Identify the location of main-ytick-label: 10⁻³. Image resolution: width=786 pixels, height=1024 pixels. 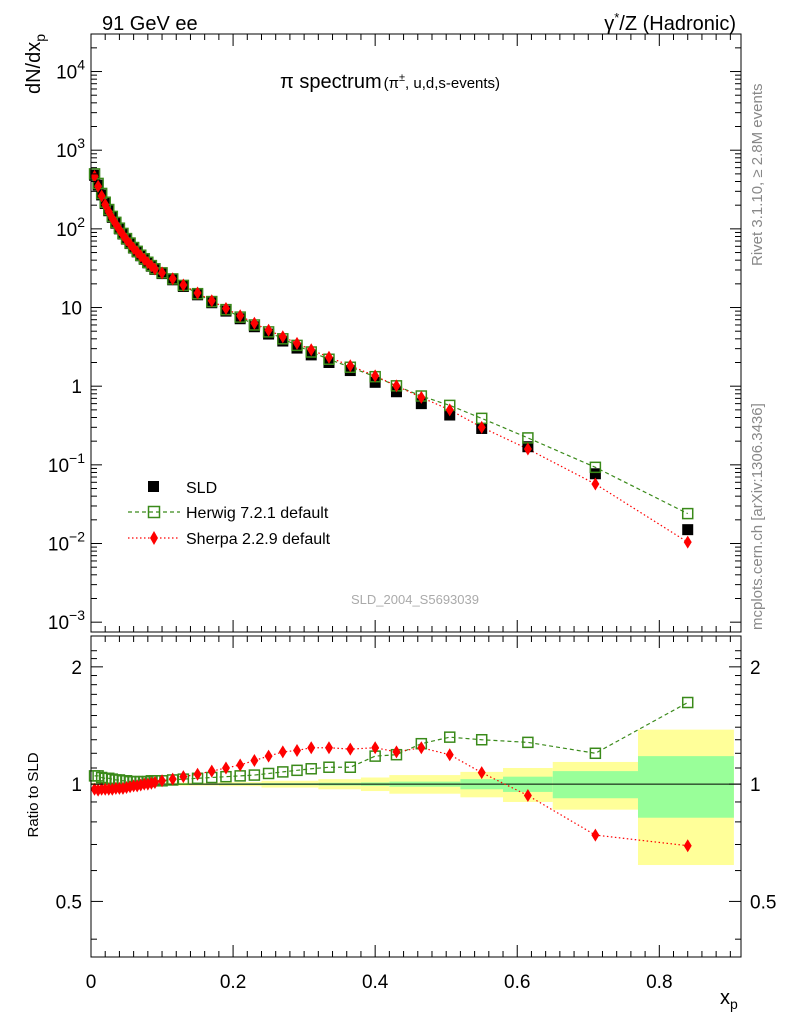
(66, 620).